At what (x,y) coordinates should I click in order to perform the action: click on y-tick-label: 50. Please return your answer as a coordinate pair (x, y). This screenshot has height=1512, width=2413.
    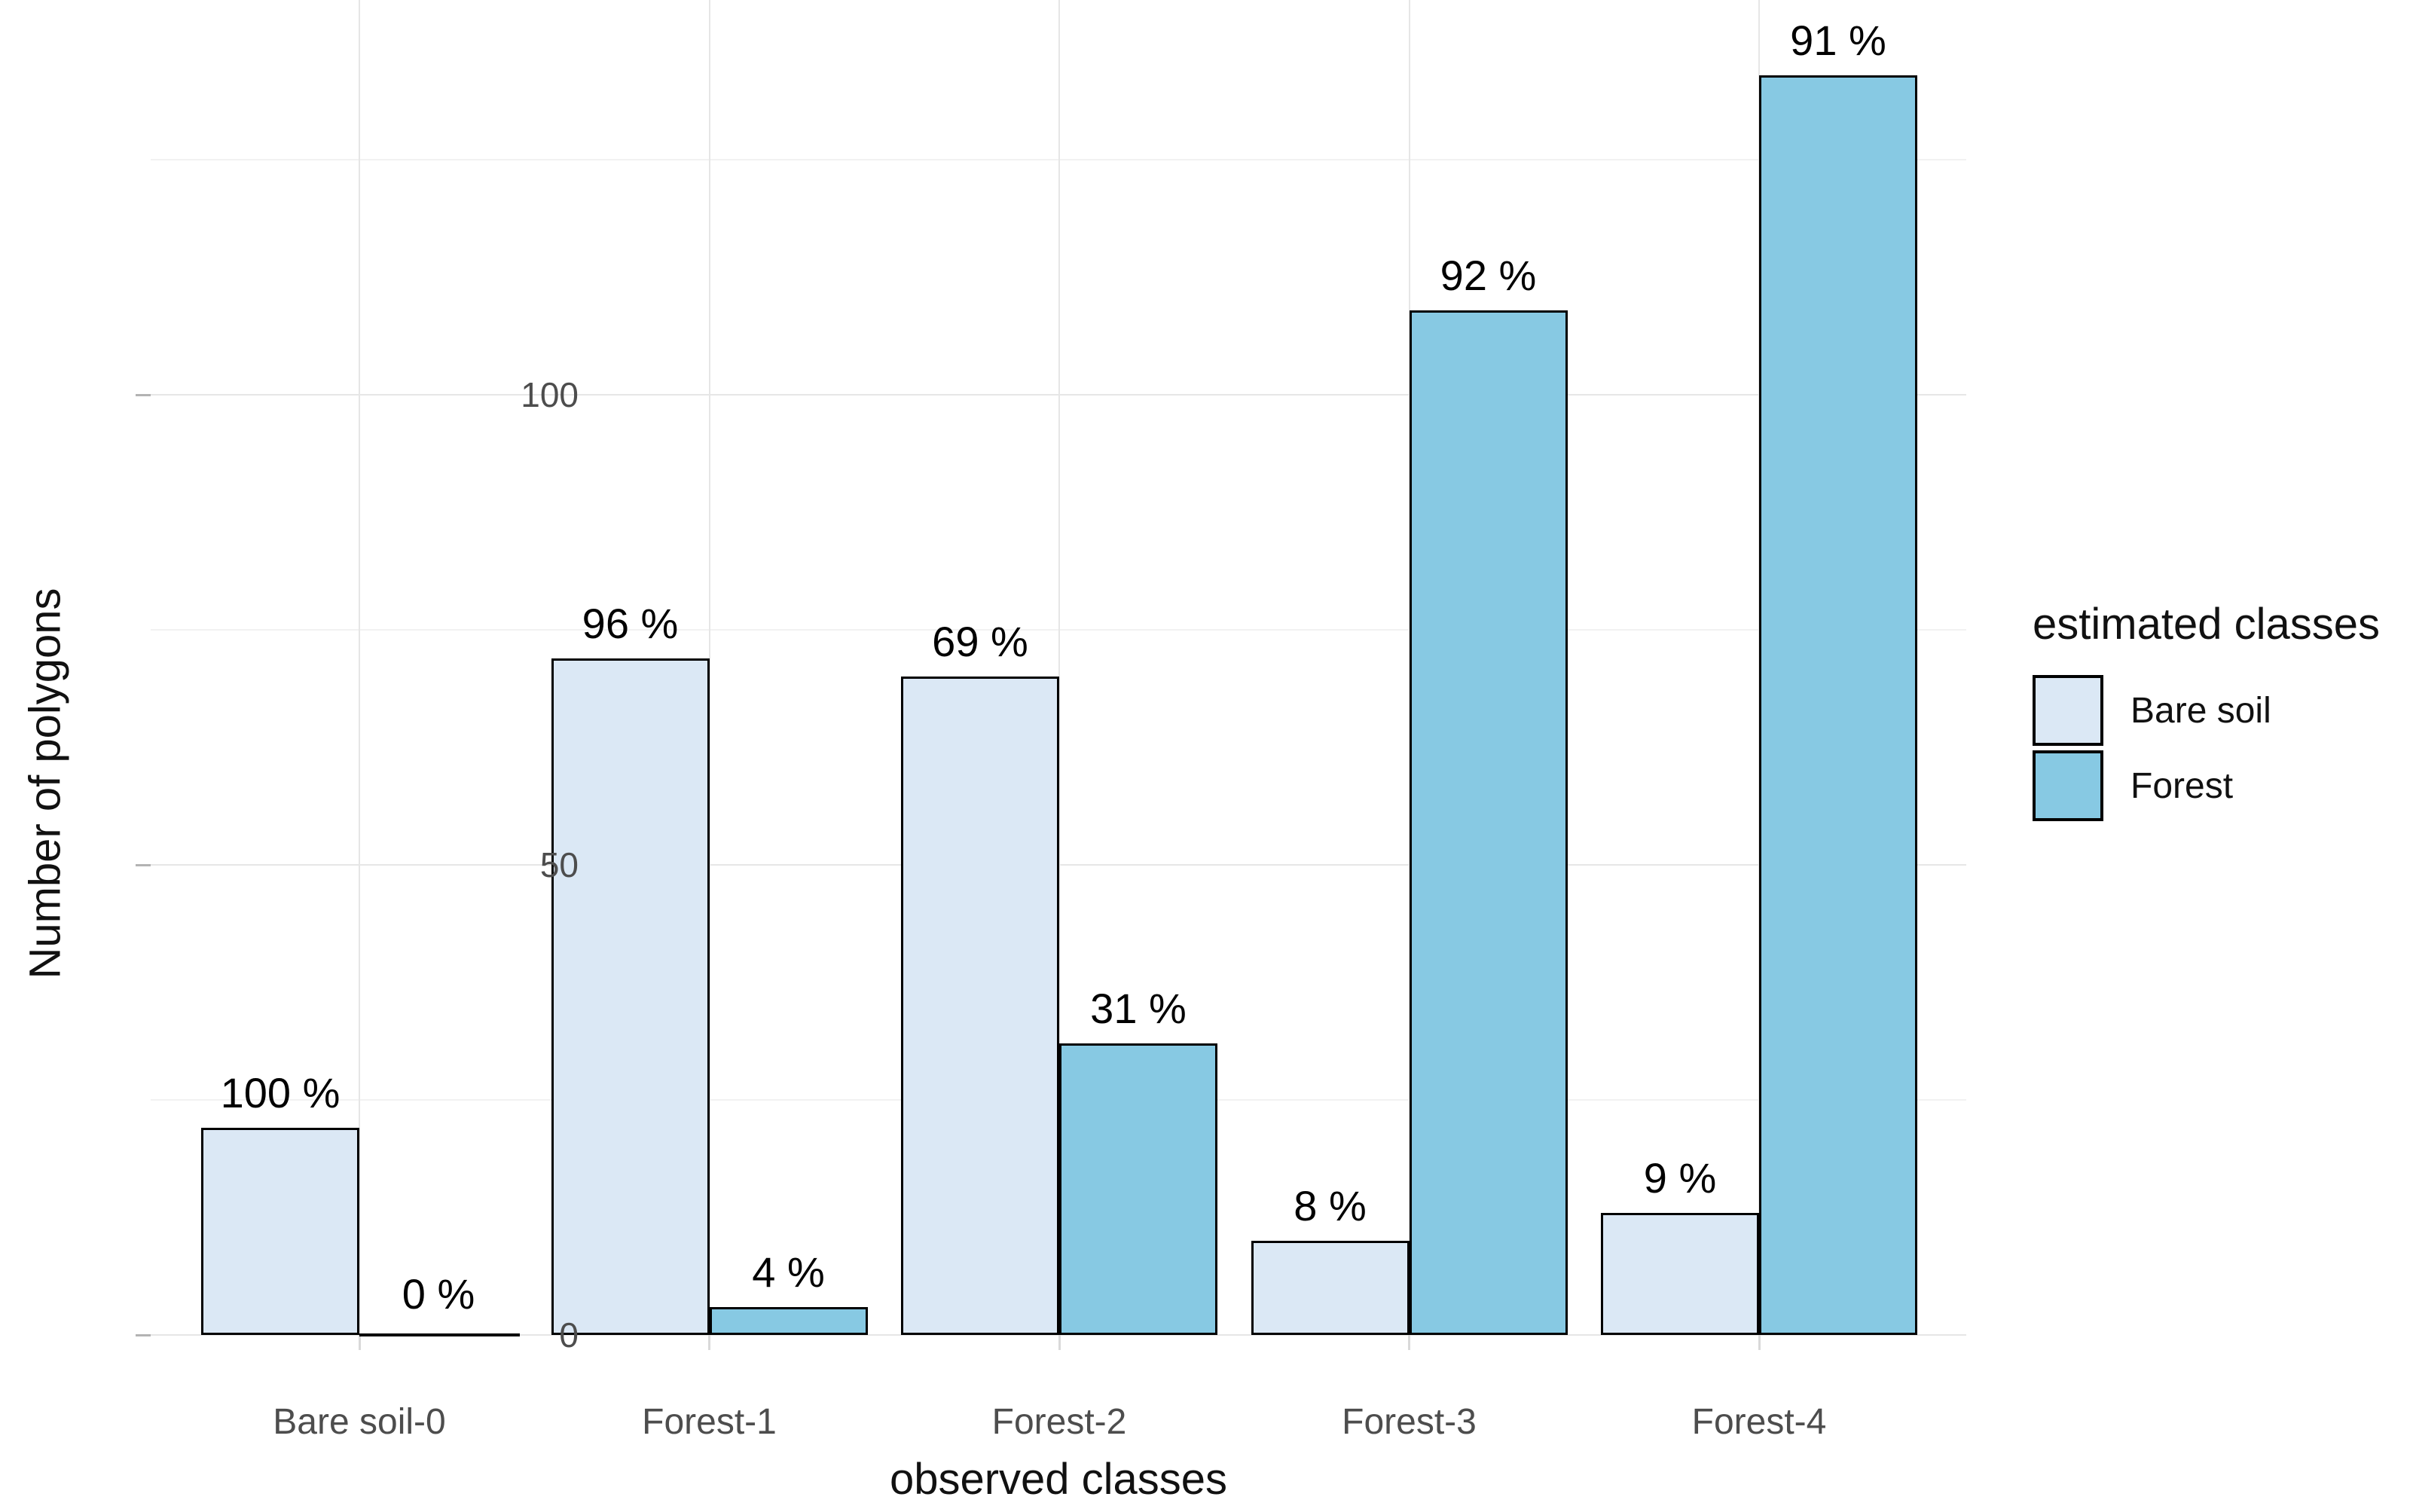
    Looking at the image, I should click on (559, 865).